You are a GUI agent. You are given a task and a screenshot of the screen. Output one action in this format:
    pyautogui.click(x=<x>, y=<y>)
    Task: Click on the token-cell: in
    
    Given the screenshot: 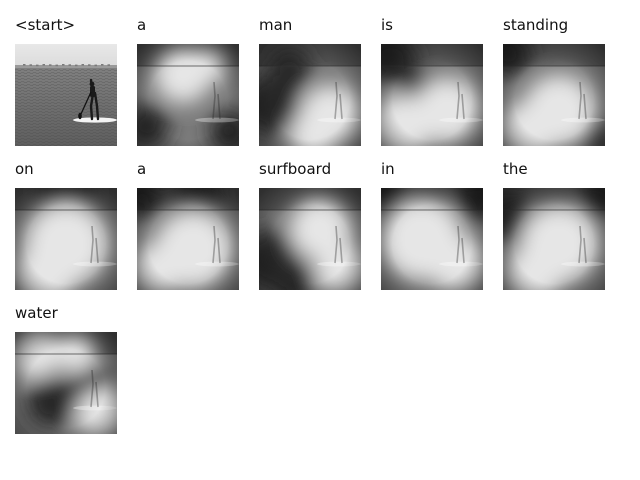 What is the action you would take?
    pyautogui.click(x=433, y=225)
    